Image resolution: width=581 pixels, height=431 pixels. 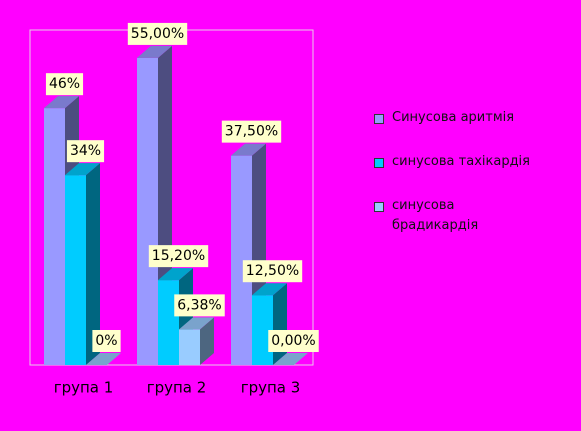 What do you see at coordinates (461, 161) in the screenshot?
I see `legend-label: синусова тахікардія` at bounding box center [461, 161].